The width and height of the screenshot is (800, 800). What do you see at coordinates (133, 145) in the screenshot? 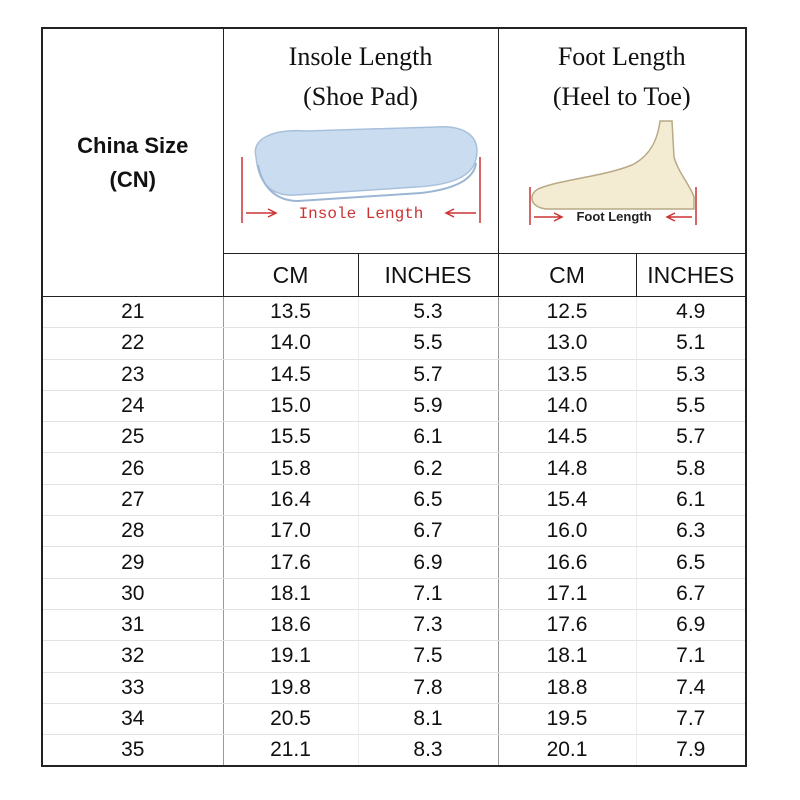
I see `size-label: China Size` at bounding box center [133, 145].